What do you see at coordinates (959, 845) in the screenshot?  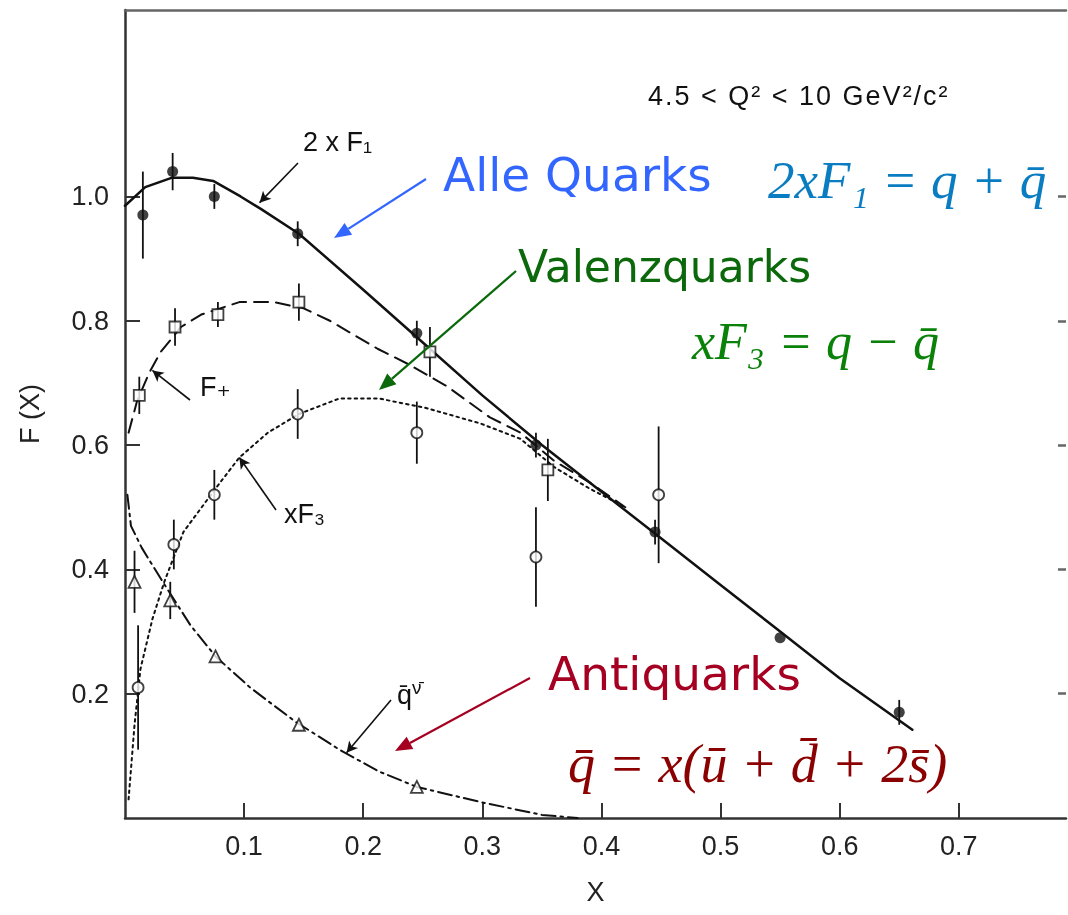 I see `x-tick-label: 0.7` at bounding box center [959, 845].